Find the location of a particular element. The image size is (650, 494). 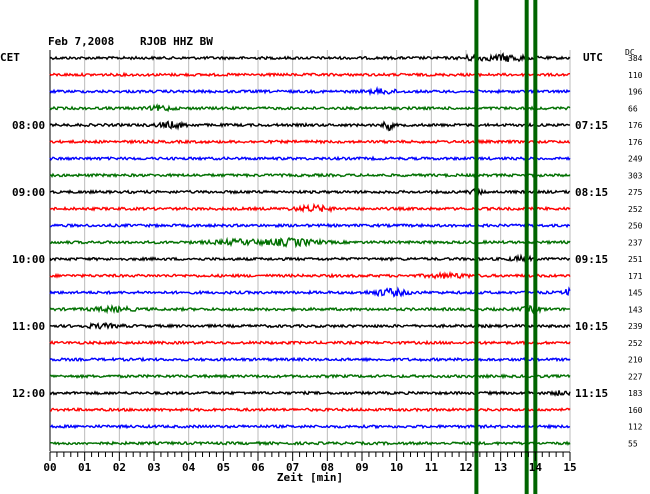

x-axis-title: Zeit [min] is located at coordinates (310, 477).